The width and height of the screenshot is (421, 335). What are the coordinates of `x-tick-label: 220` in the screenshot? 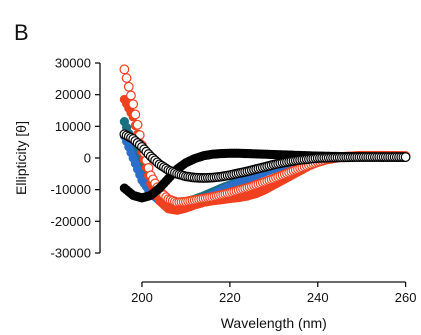 It's located at (230, 297).